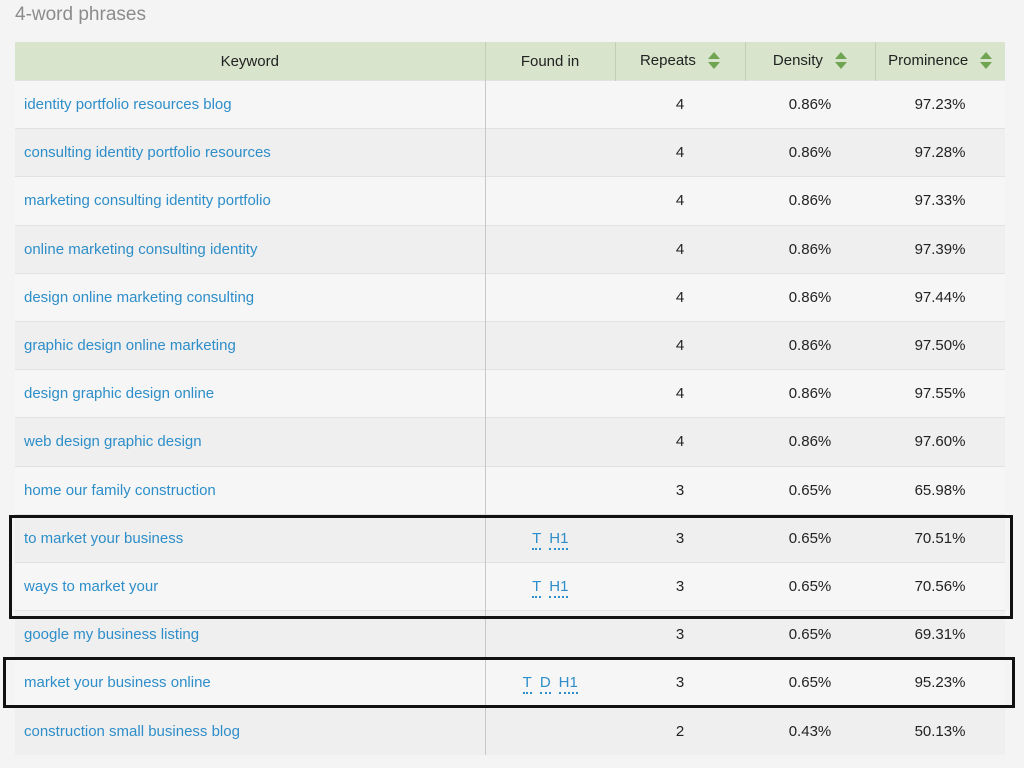  Describe the element at coordinates (250, 731) in the screenshot. I see `keyword-cell: construction small business blog` at that location.